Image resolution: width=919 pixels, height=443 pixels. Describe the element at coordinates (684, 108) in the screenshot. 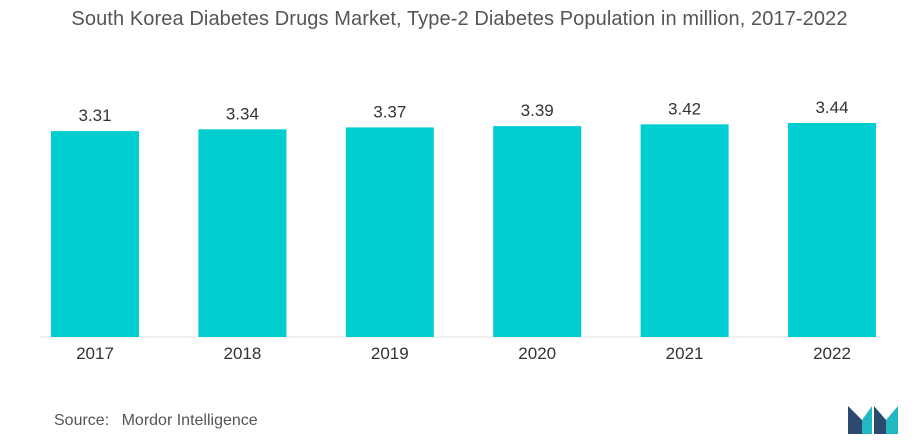

I see `data-label-2021: 3.42` at that location.